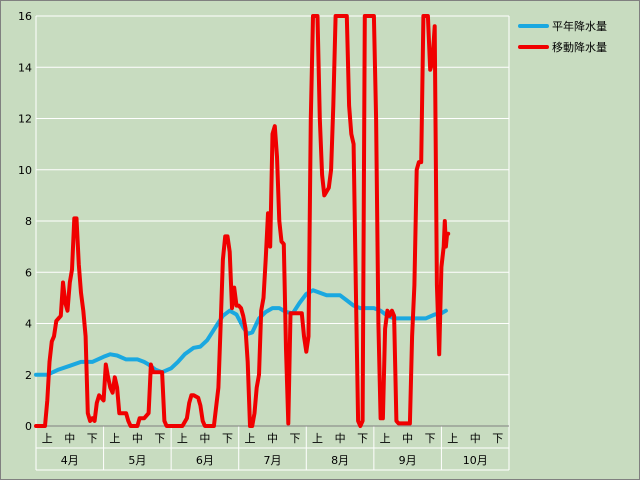 The height and width of the screenshot is (480, 640). What do you see at coordinates (28, 272) in the screenshot?
I see `y-tick-label: 6` at bounding box center [28, 272].